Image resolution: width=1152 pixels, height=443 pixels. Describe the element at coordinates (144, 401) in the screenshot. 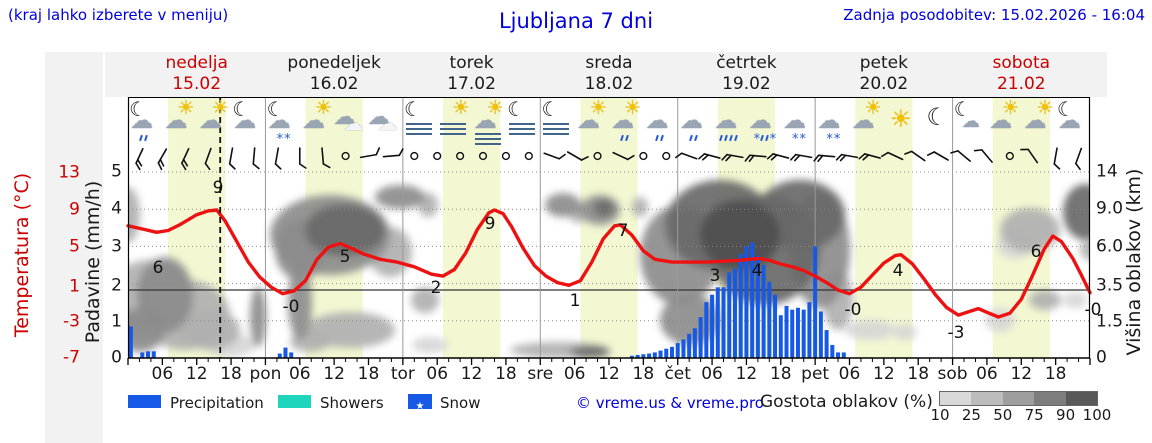

I see `precipitation-legend-swatch` at that location.